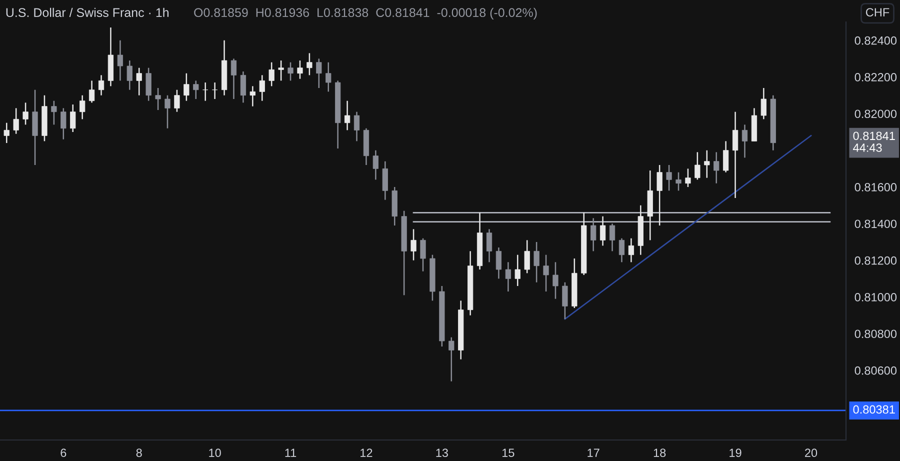  I want to click on y-tick-label: 0.82200, so click(875, 77).